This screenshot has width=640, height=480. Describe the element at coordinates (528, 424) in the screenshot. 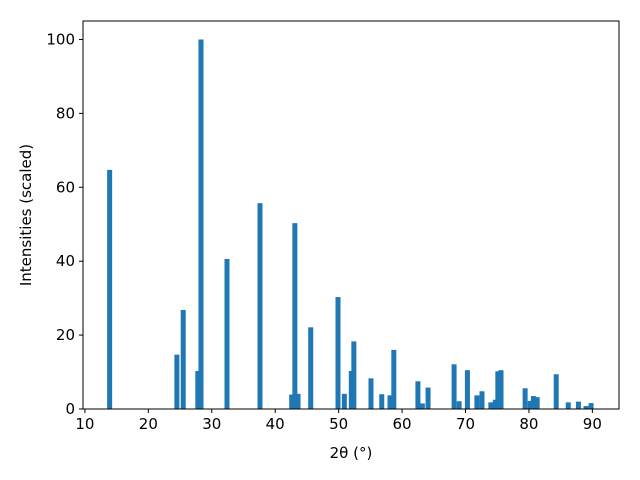

I see `x-tick-label: 80` at that location.